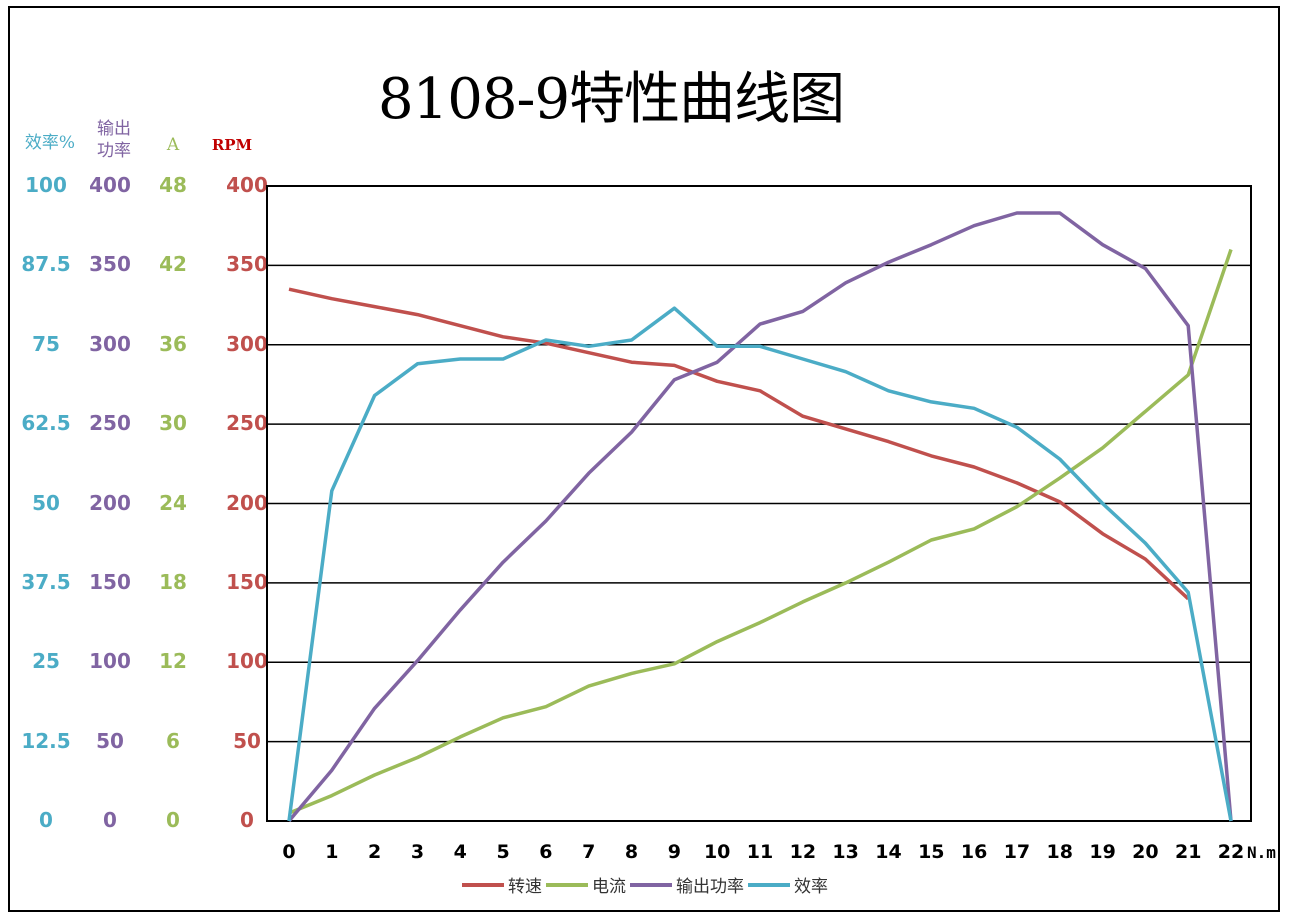 Image resolution: width=1292 pixels, height=922 pixels. Describe the element at coordinates (173, 145) in the screenshot. I see `current-axis-header: A` at that location.